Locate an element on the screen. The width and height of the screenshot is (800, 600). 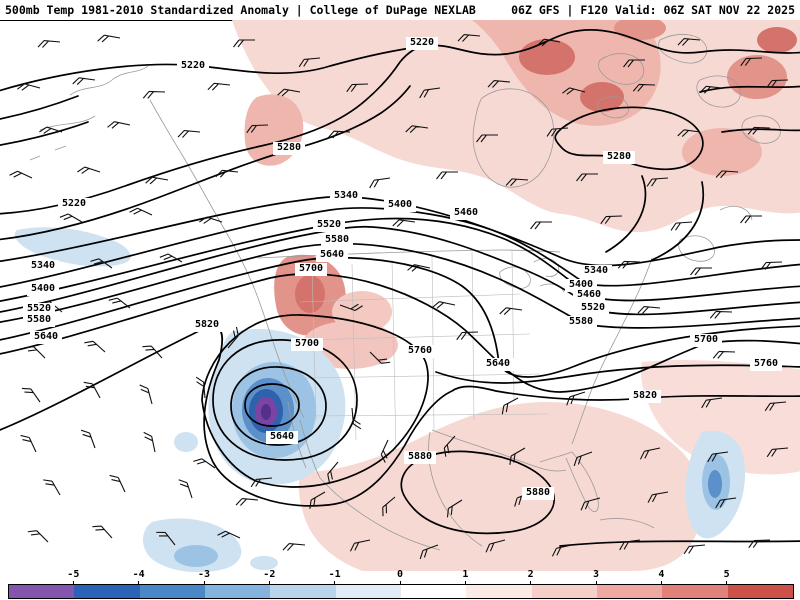
colorbar-tick-4: 4 is located at coordinates (661, 576).